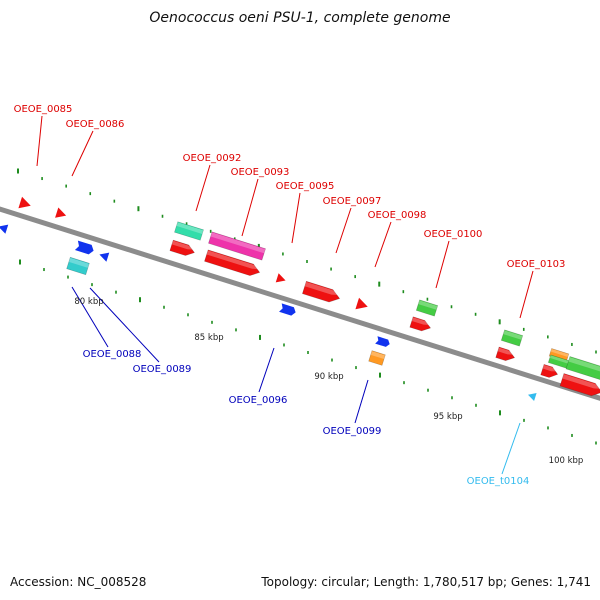  I want to click on gene-red-0100b-highlight, so click(421, 321).